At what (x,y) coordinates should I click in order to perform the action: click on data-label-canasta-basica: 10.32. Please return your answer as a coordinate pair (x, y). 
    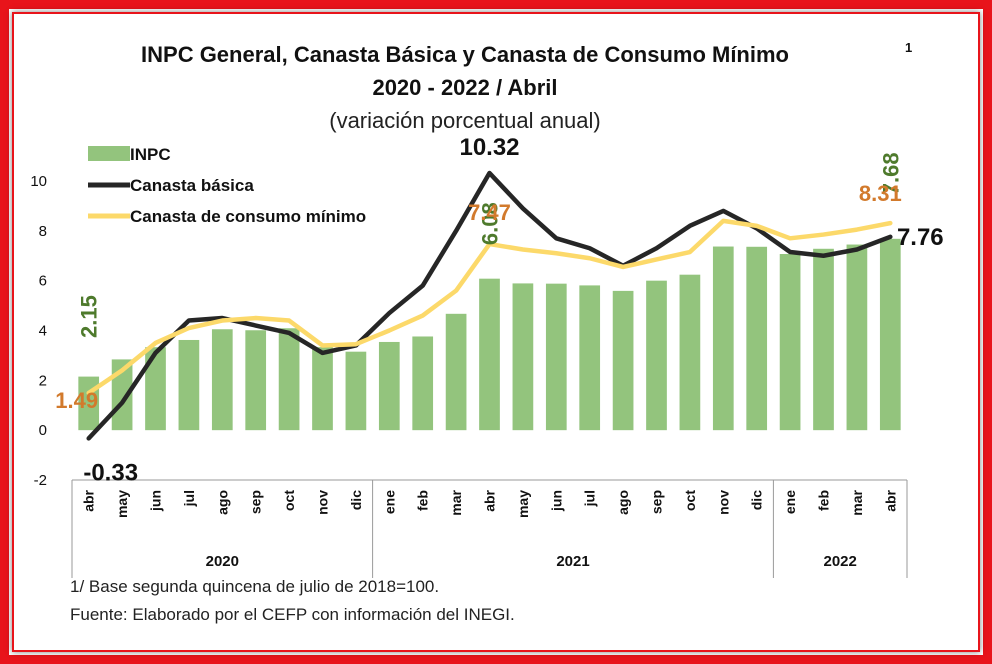
    Looking at the image, I should click on (489, 147).